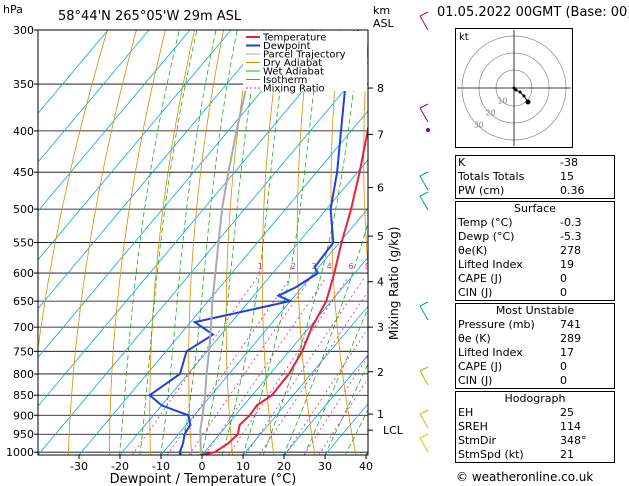  Describe the element at coordinates (120, 466) in the screenshot. I see `temp-tick-label: -20` at that location.